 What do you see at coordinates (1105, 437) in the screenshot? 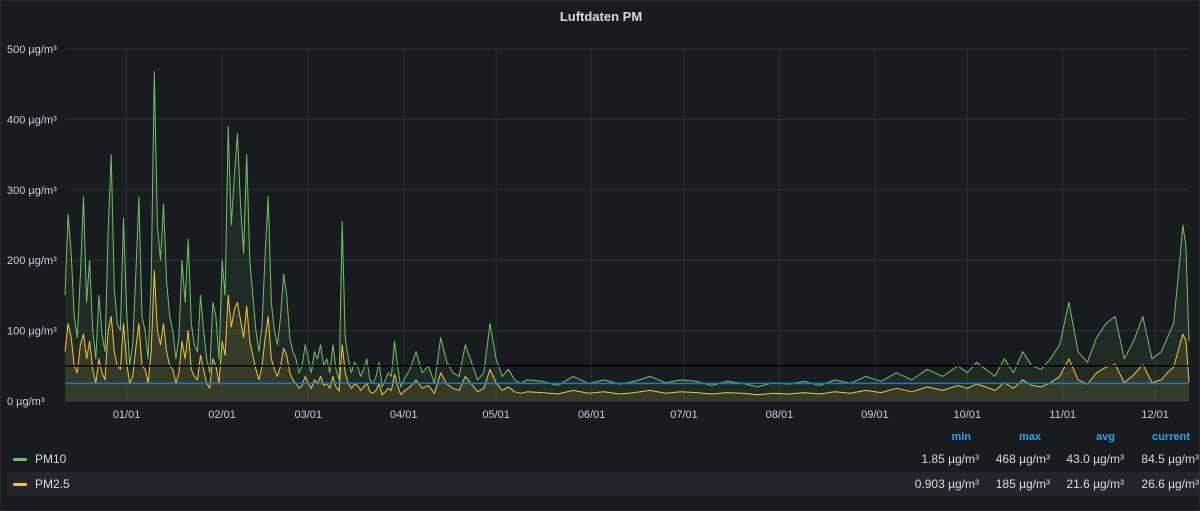
I see `legend-header-avg: avg` at bounding box center [1105, 437].